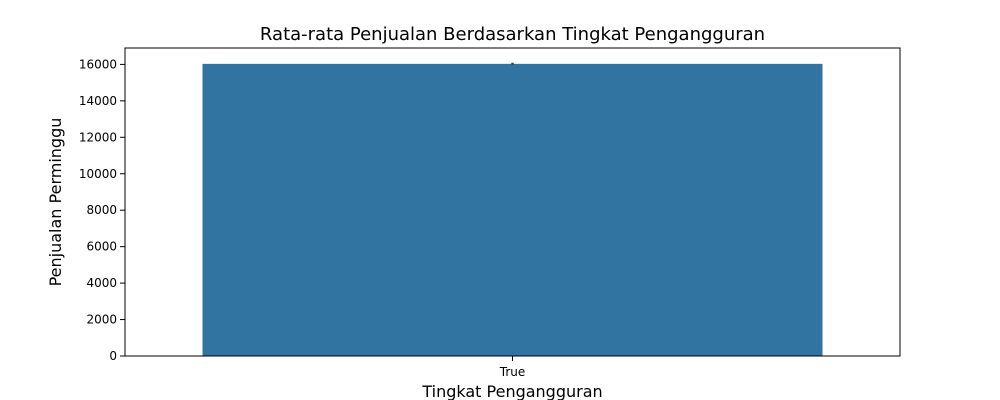 This screenshot has width=1000, height=400. Describe the element at coordinates (98, 101) in the screenshot. I see `y-tick-label: 14000` at that location.